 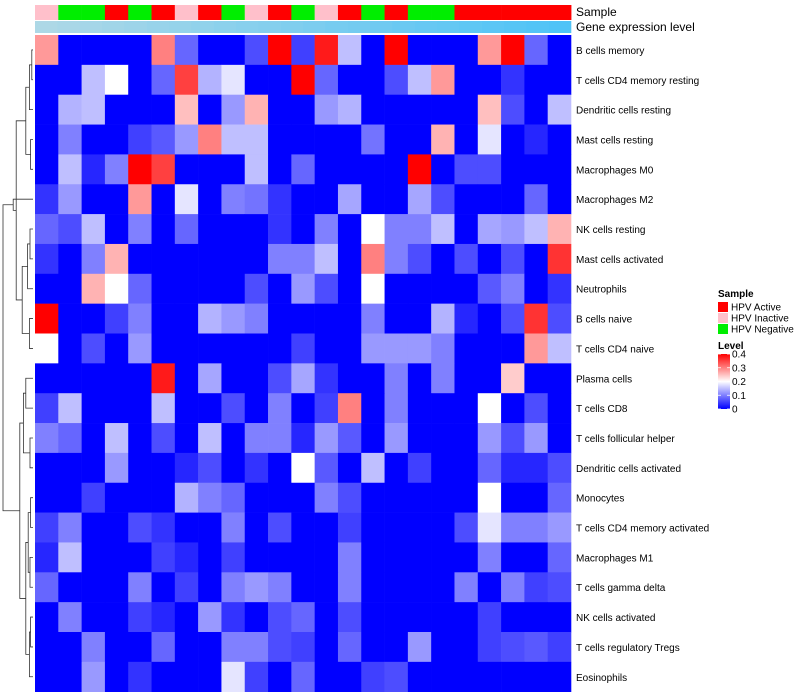 I want to click on row-label: T cells gamma delta, so click(x=621, y=588).